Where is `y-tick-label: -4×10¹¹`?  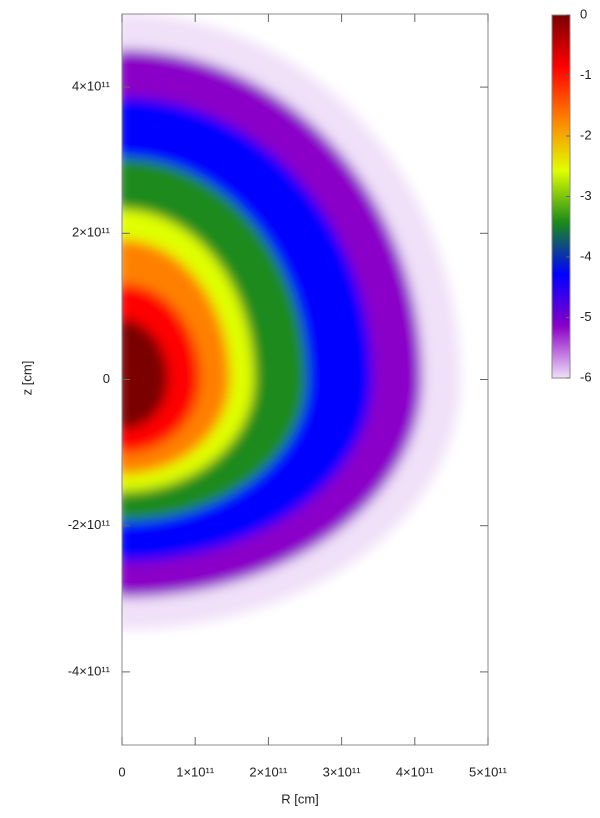
y-tick-label: -4×10¹¹ is located at coordinates (89, 670).